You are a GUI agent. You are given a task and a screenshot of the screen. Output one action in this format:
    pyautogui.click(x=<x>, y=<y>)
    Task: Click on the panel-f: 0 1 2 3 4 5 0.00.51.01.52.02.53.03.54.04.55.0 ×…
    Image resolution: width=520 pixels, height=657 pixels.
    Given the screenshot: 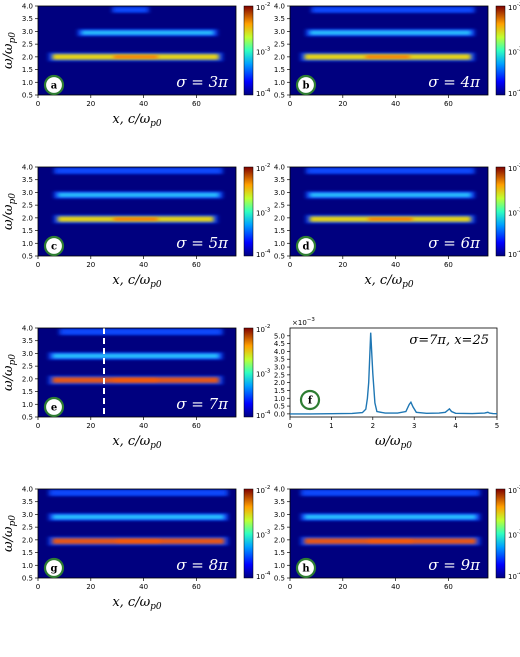 What is the action you would take?
    pyautogui.click(x=386, y=384)
    